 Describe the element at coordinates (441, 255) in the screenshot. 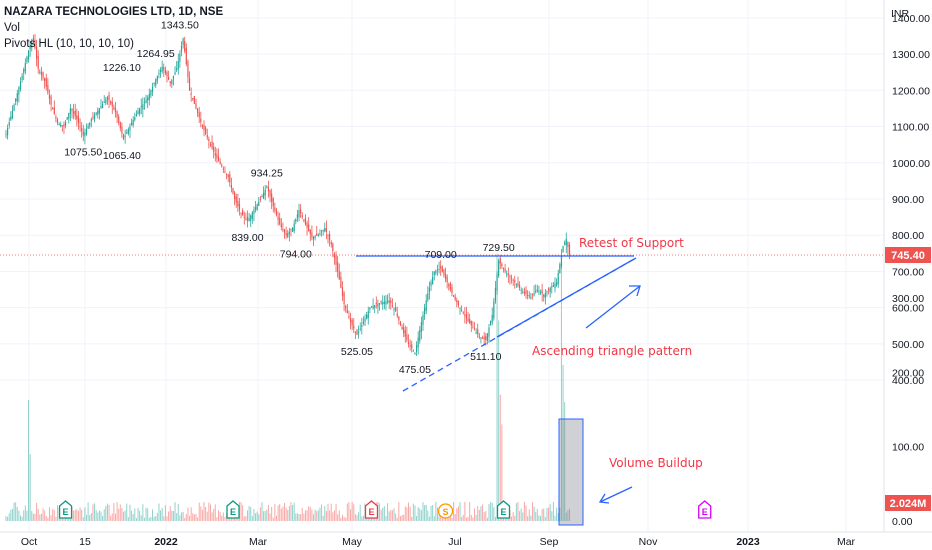

I see `pivot-label: 709.00` at that location.